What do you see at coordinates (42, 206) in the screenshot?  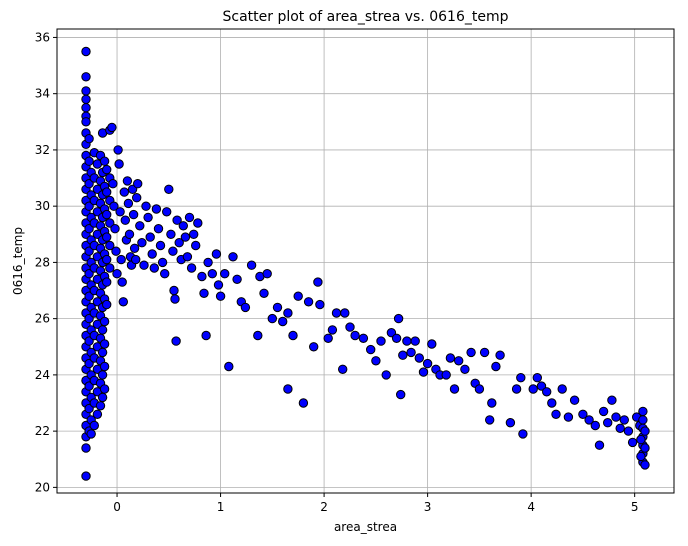 I see `y-tick-label: 30` at bounding box center [42, 206].